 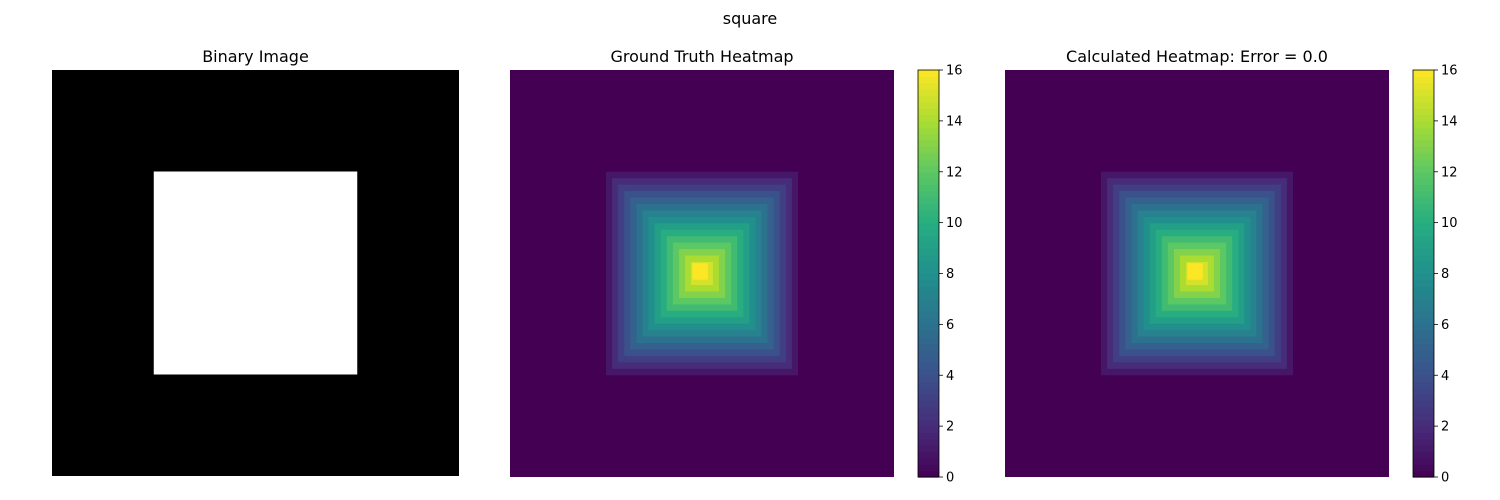 What do you see at coordinates (950, 478) in the screenshot?
I see `colorbar-tick-label: 0` at bounding box center [950, 478].